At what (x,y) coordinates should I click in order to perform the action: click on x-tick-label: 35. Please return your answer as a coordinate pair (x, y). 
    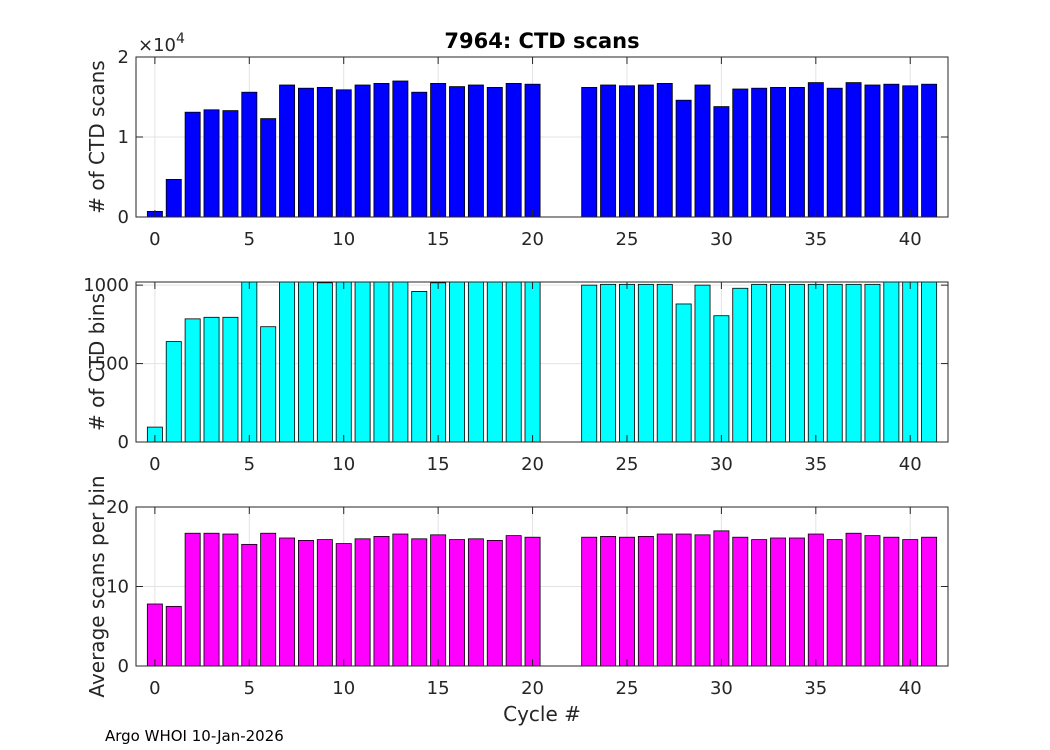
    Looking at the image, I should click on (815, 239).